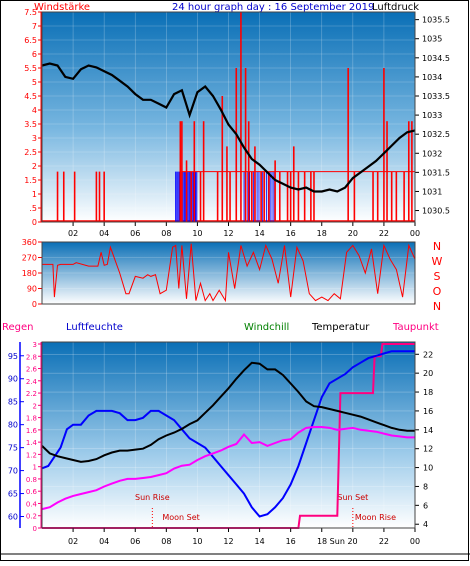 Image resolution: width=470 pixels, height=566 pixels. Describe the element at coordinates (375, 517) in the screenshot. I see `moonrise-label: Moon Rise` at that location.